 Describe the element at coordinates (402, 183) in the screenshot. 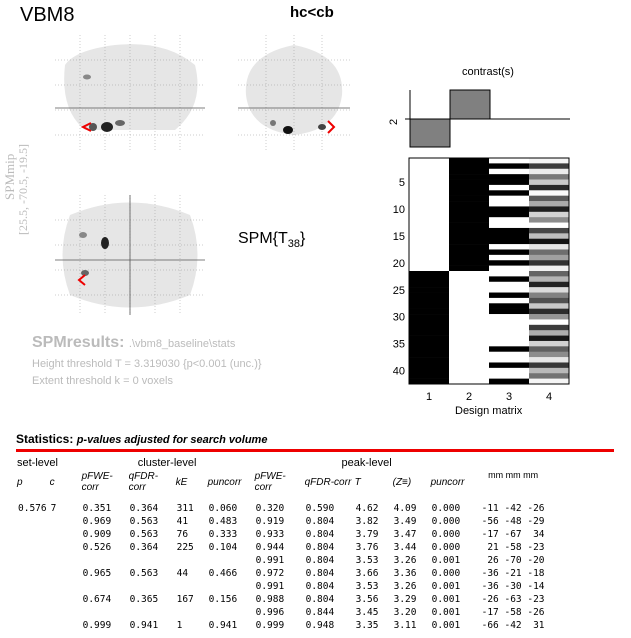

I see `design-matrix-row-tick: 5` at that location.